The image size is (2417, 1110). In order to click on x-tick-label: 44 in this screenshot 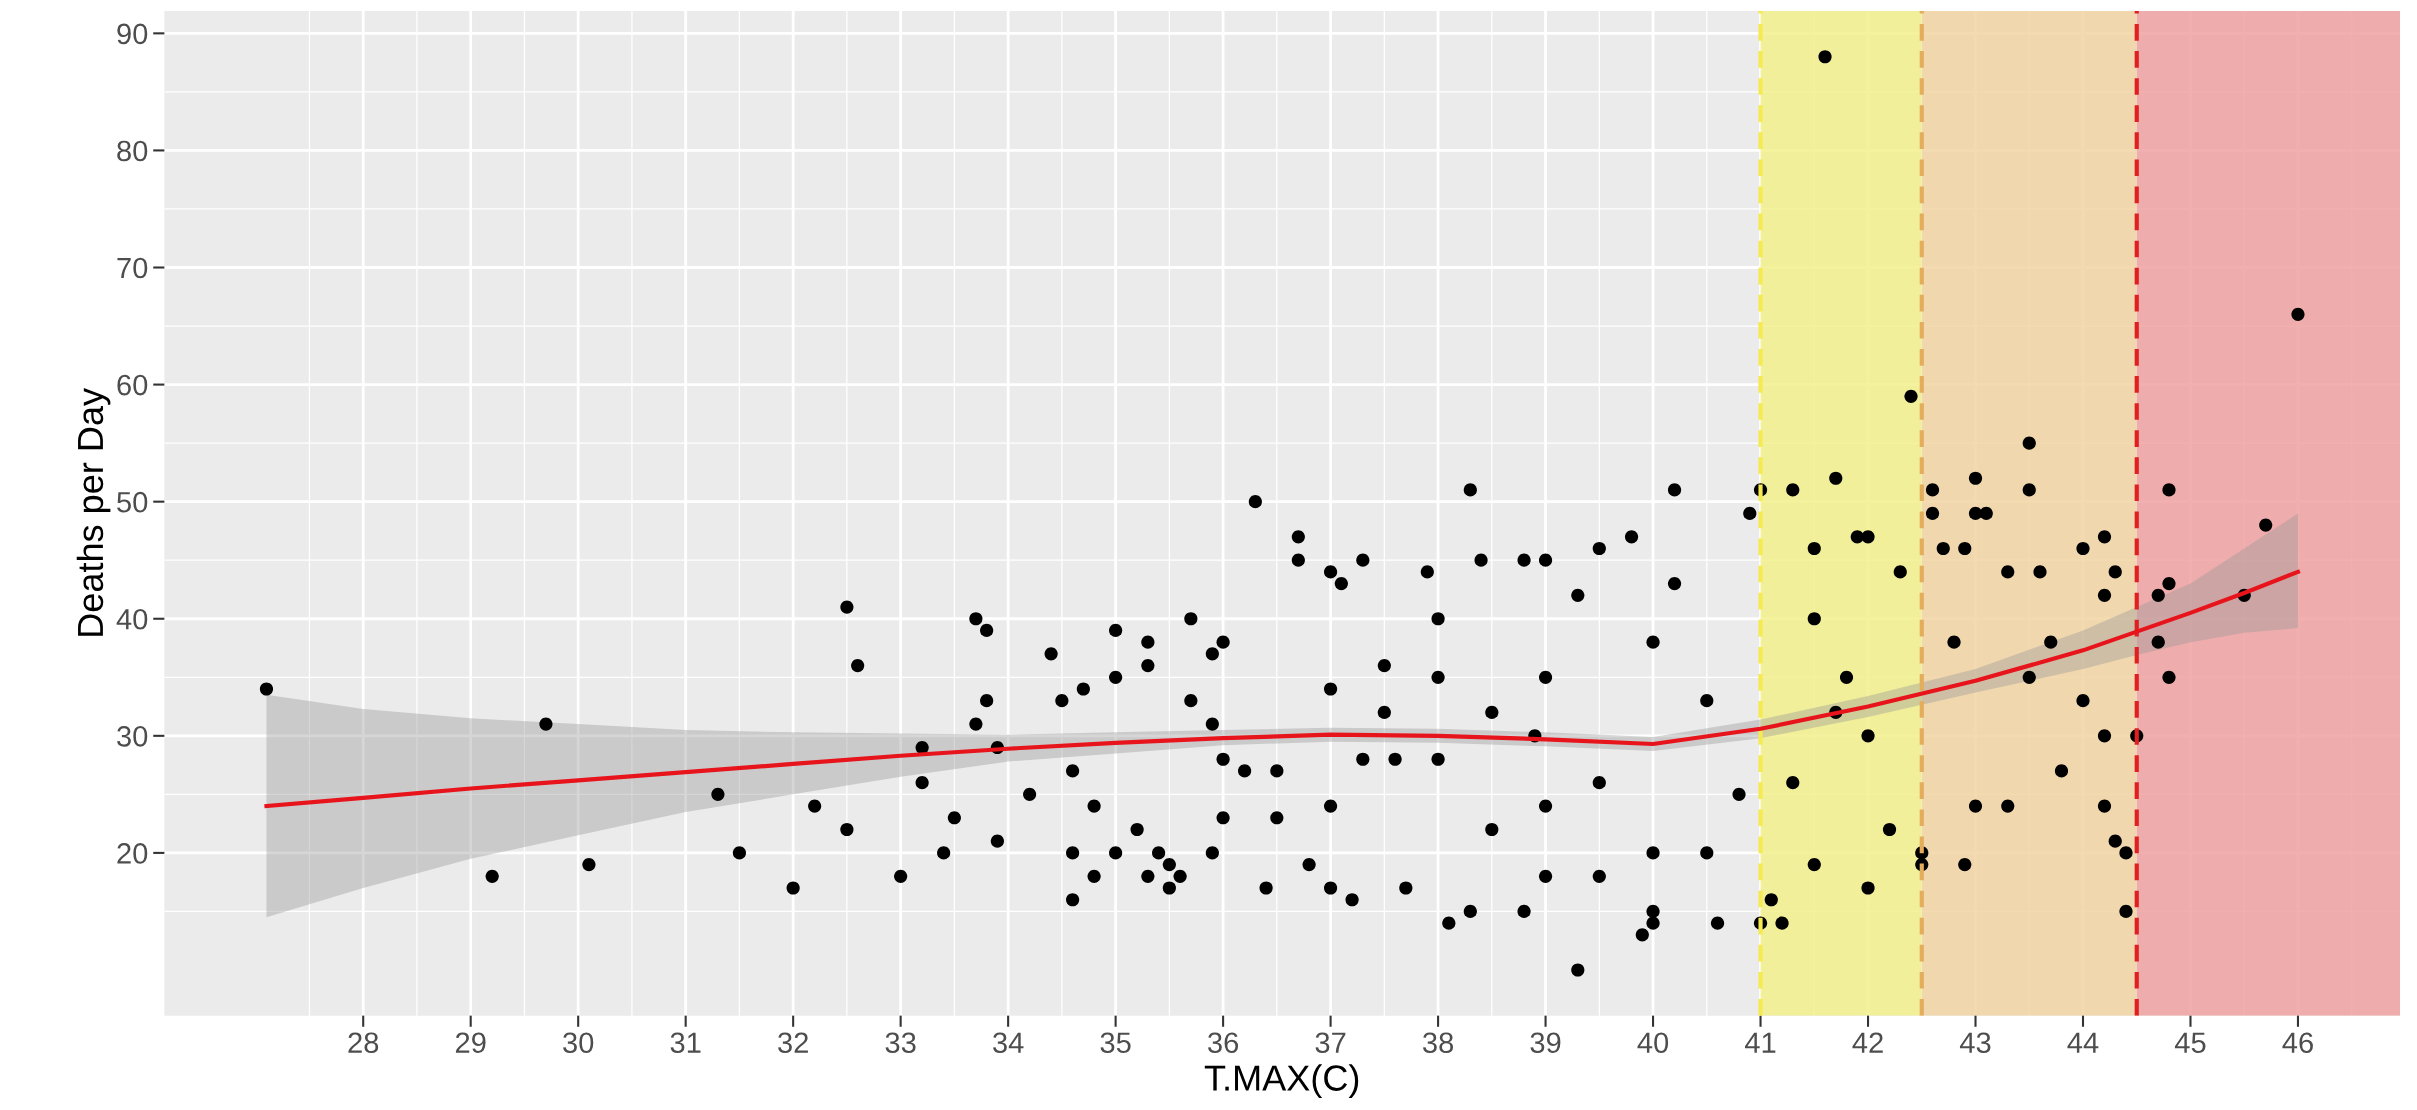, I will do `click(2083, 1042)`.